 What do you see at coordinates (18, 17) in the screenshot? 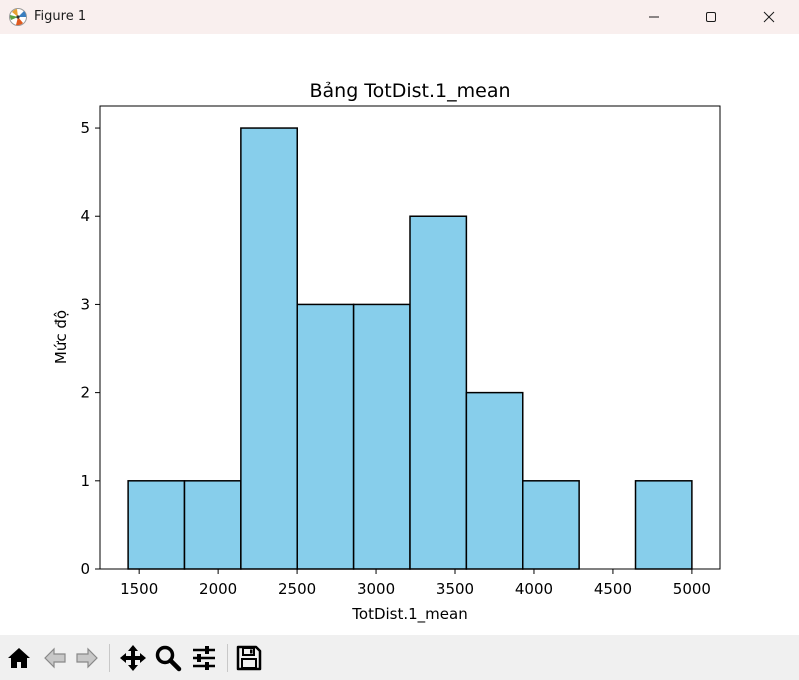
I see `matplotlib-logo-icon` at bounding box center [18, 17].